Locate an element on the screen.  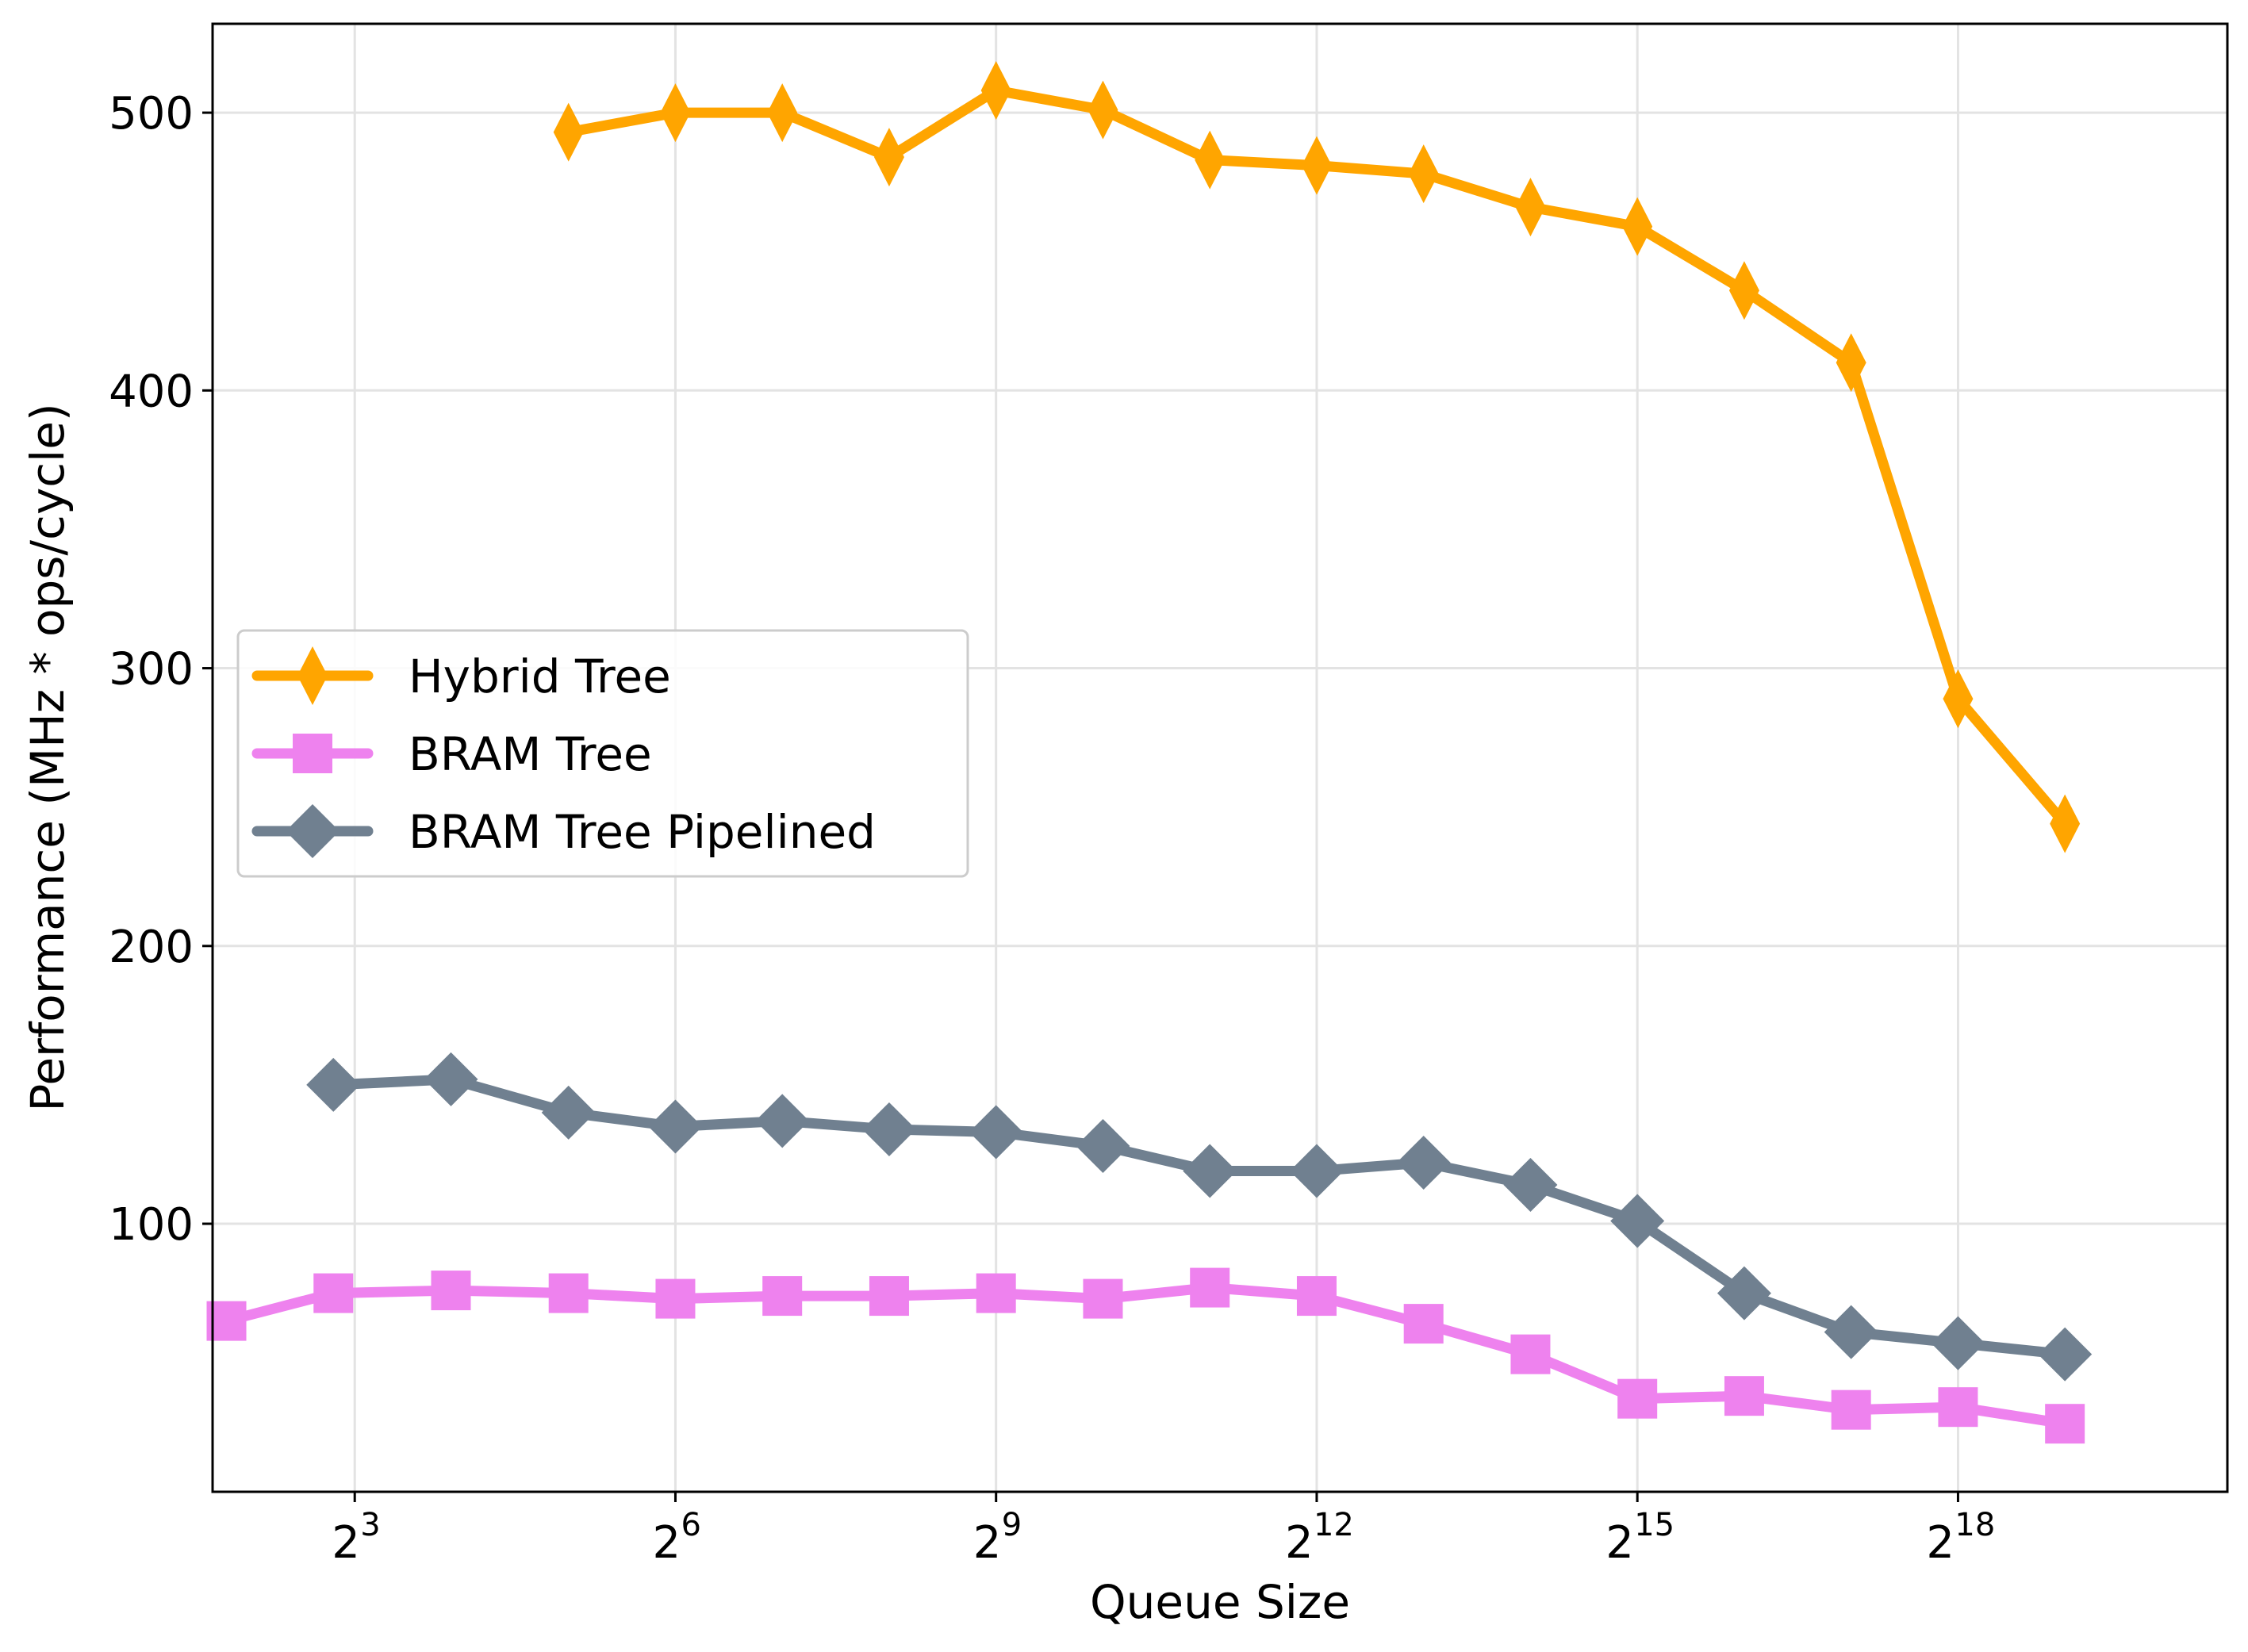
y-tick-label: 300 is located at coordinates (151, 670).